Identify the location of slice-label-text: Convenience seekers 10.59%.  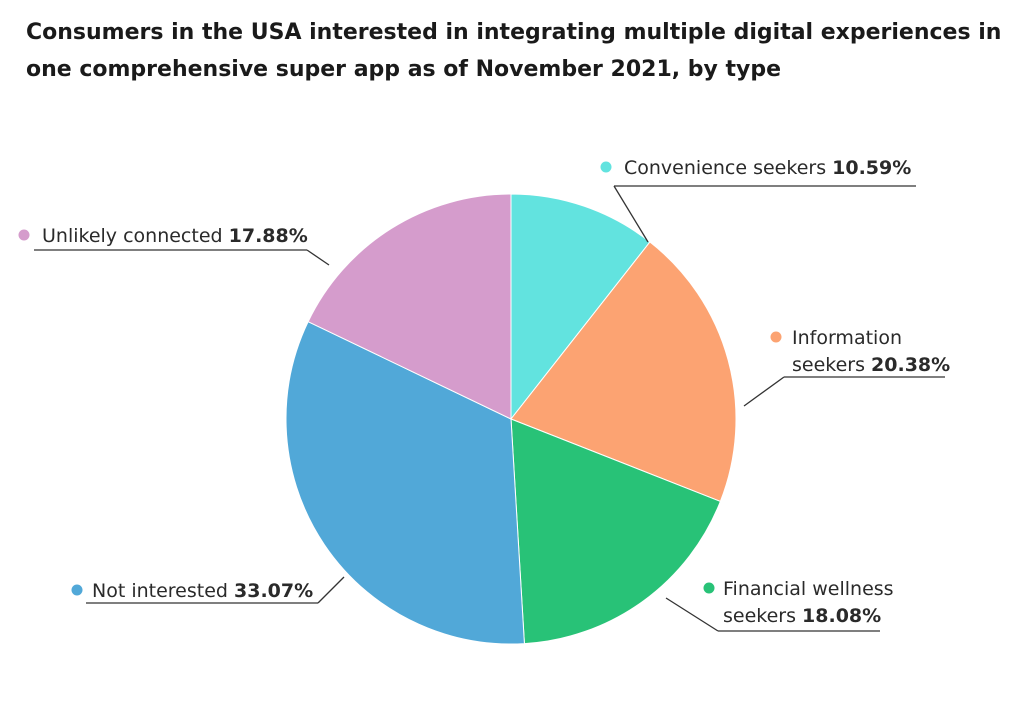
(767, 168).